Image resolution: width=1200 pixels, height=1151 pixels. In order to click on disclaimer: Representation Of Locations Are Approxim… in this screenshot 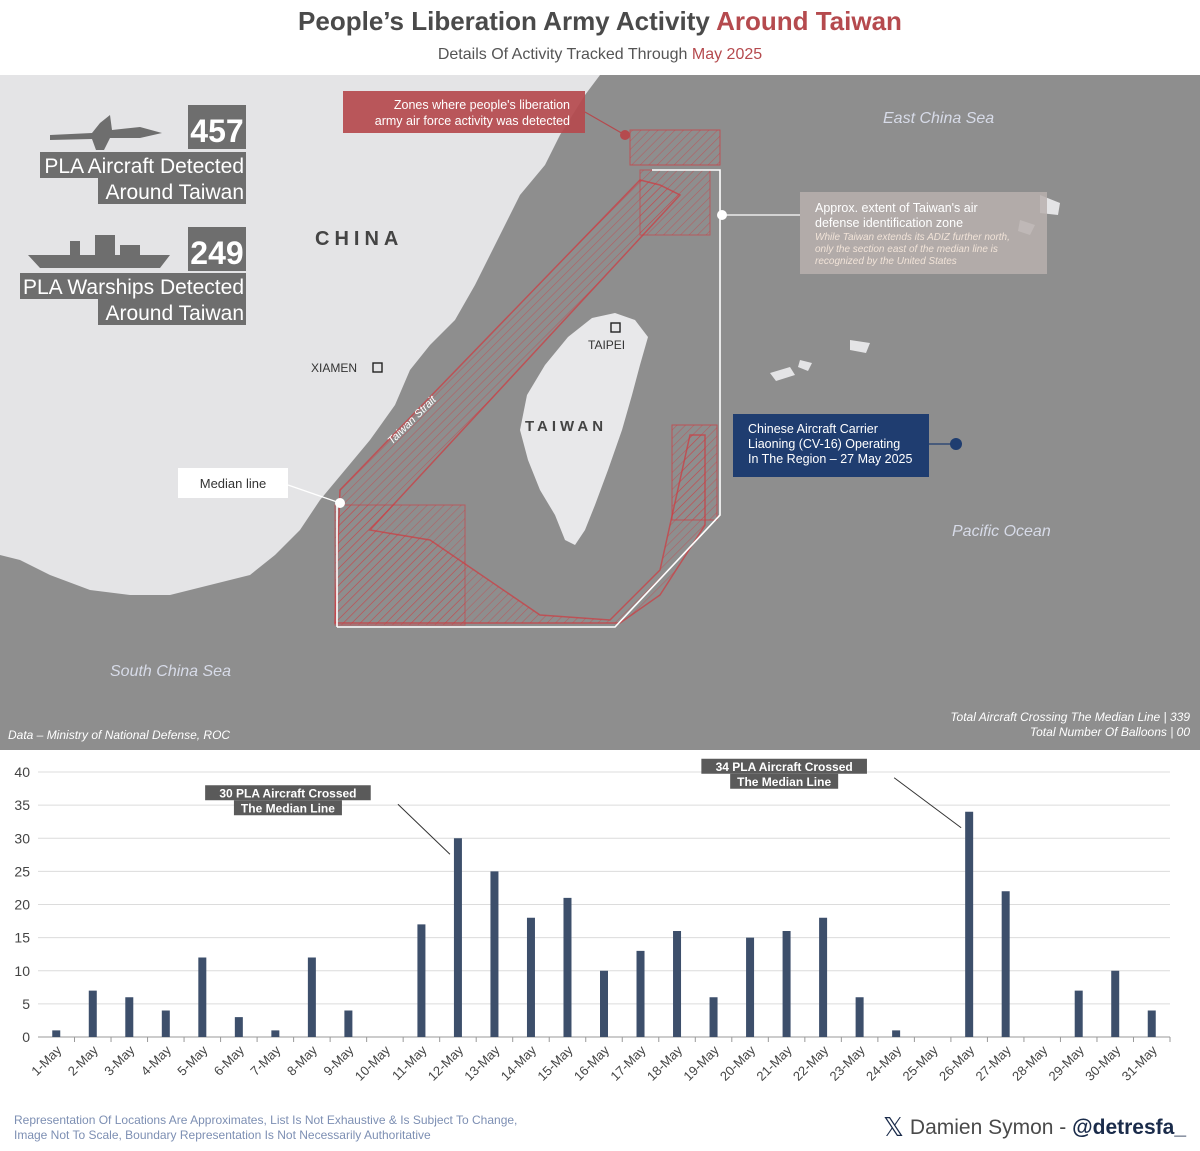, I will do `click(314, 1128)`.